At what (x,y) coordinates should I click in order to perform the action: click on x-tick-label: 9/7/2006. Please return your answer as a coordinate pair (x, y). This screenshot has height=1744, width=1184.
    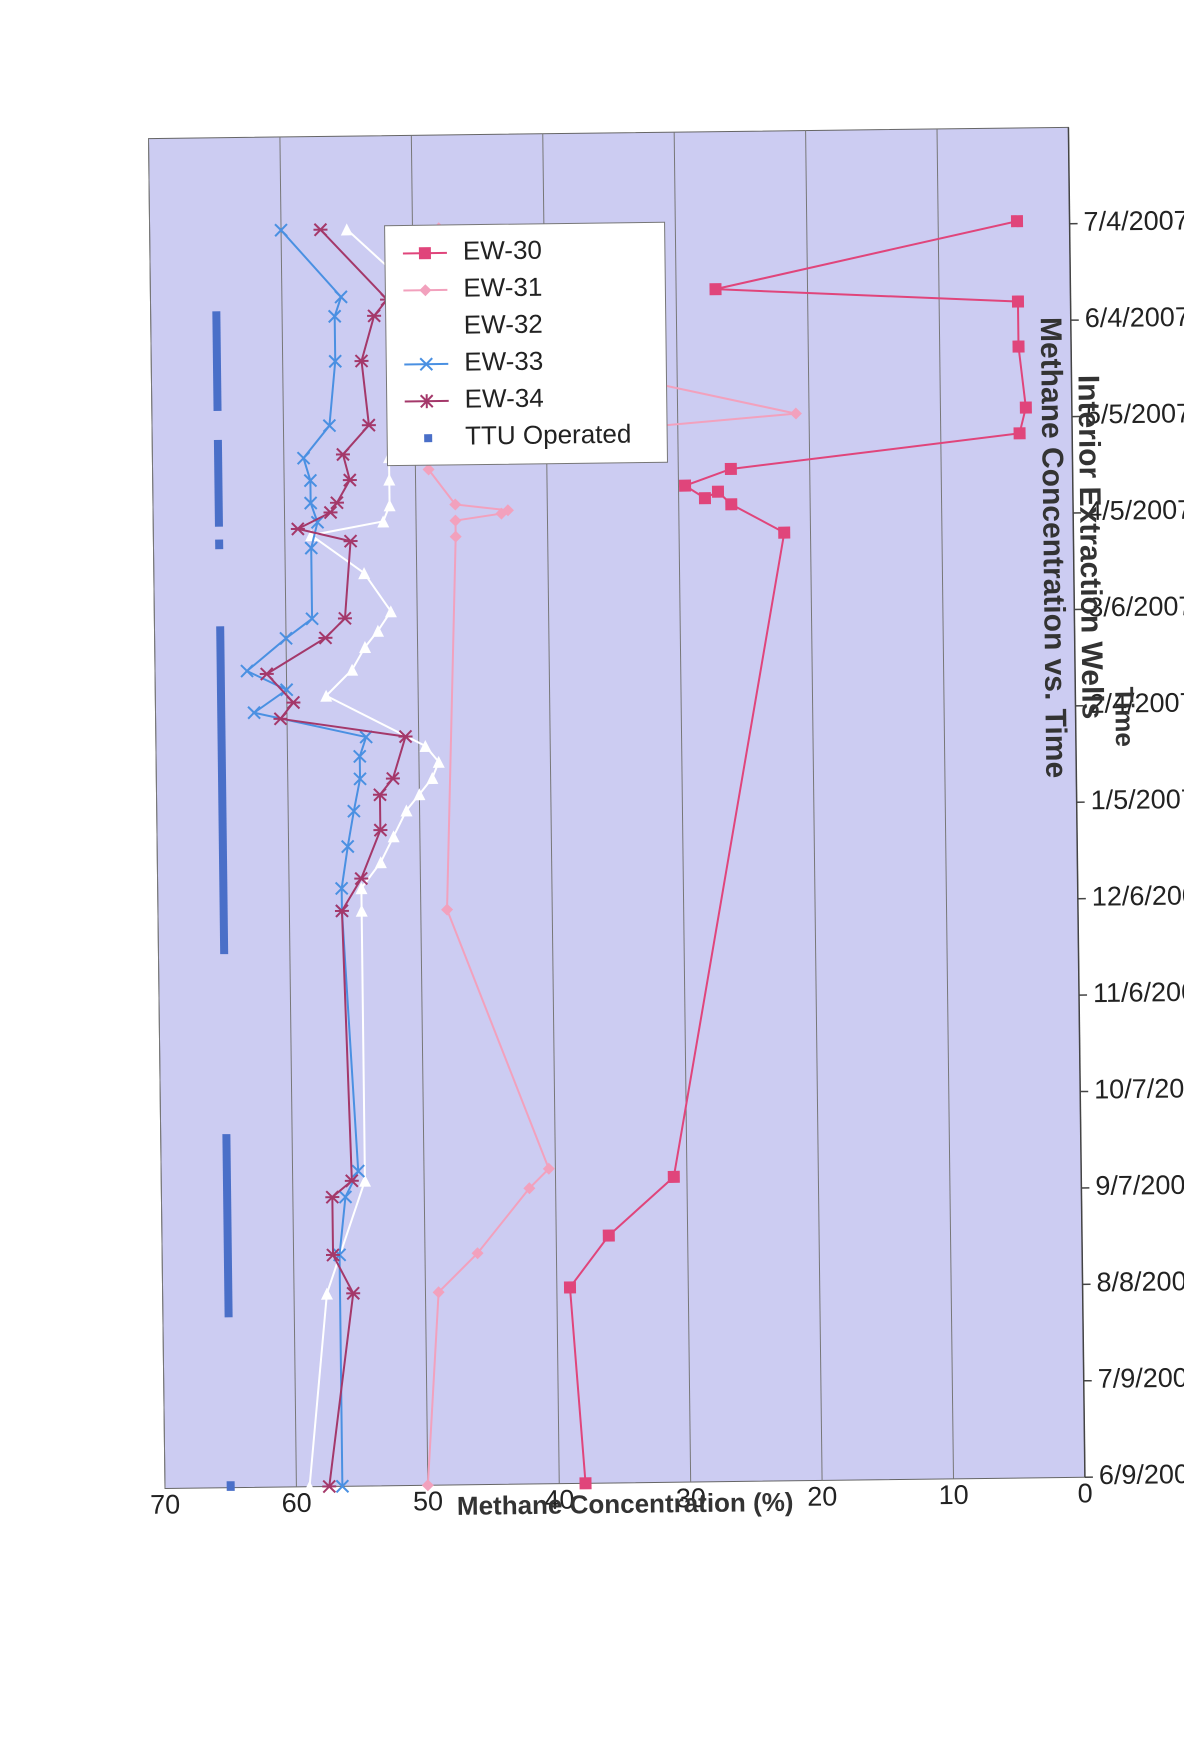
    Looking at the image, I should click on (1139, 1185).